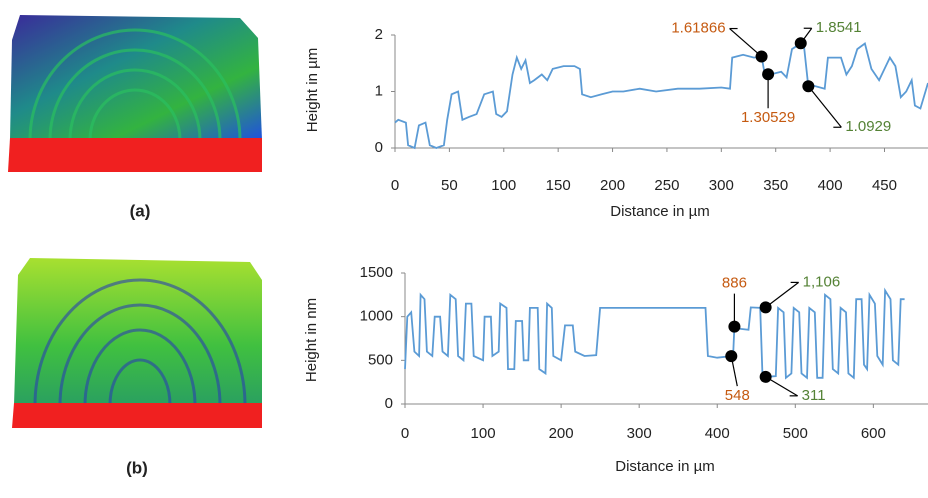 The image size is (928, 498). I want to click on x-tick-label: 150, so click(558, 185).